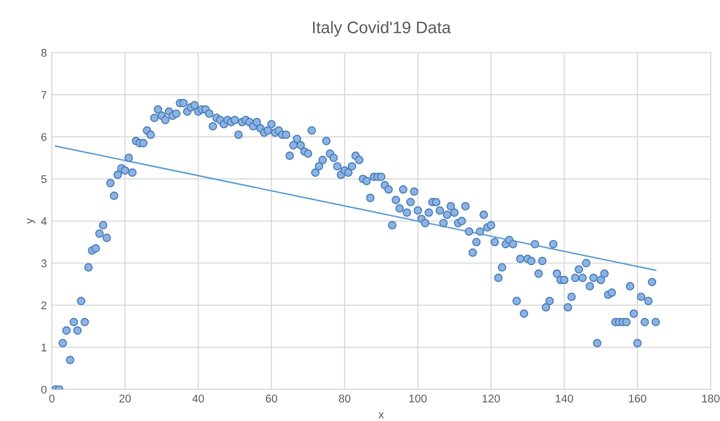 This screenshot has width=720, height=421. What do you see at coordinates (125, 398) in the screenshot?
I see `x-tick-label: 20` at bounding box center [125, 398].